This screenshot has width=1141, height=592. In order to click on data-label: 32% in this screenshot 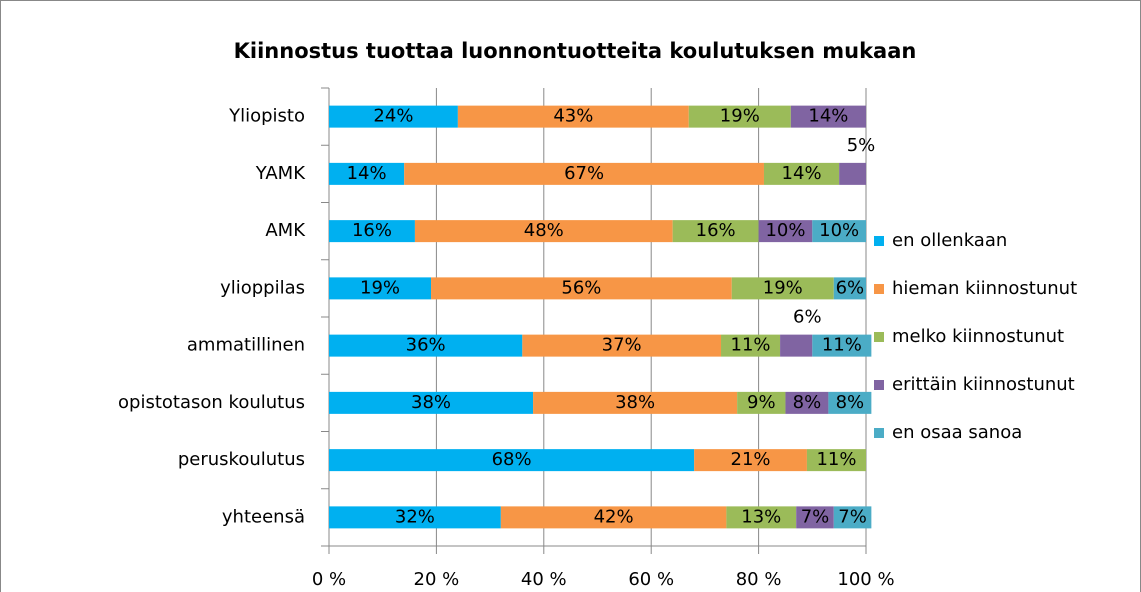, I will do `click(415, 516)`.